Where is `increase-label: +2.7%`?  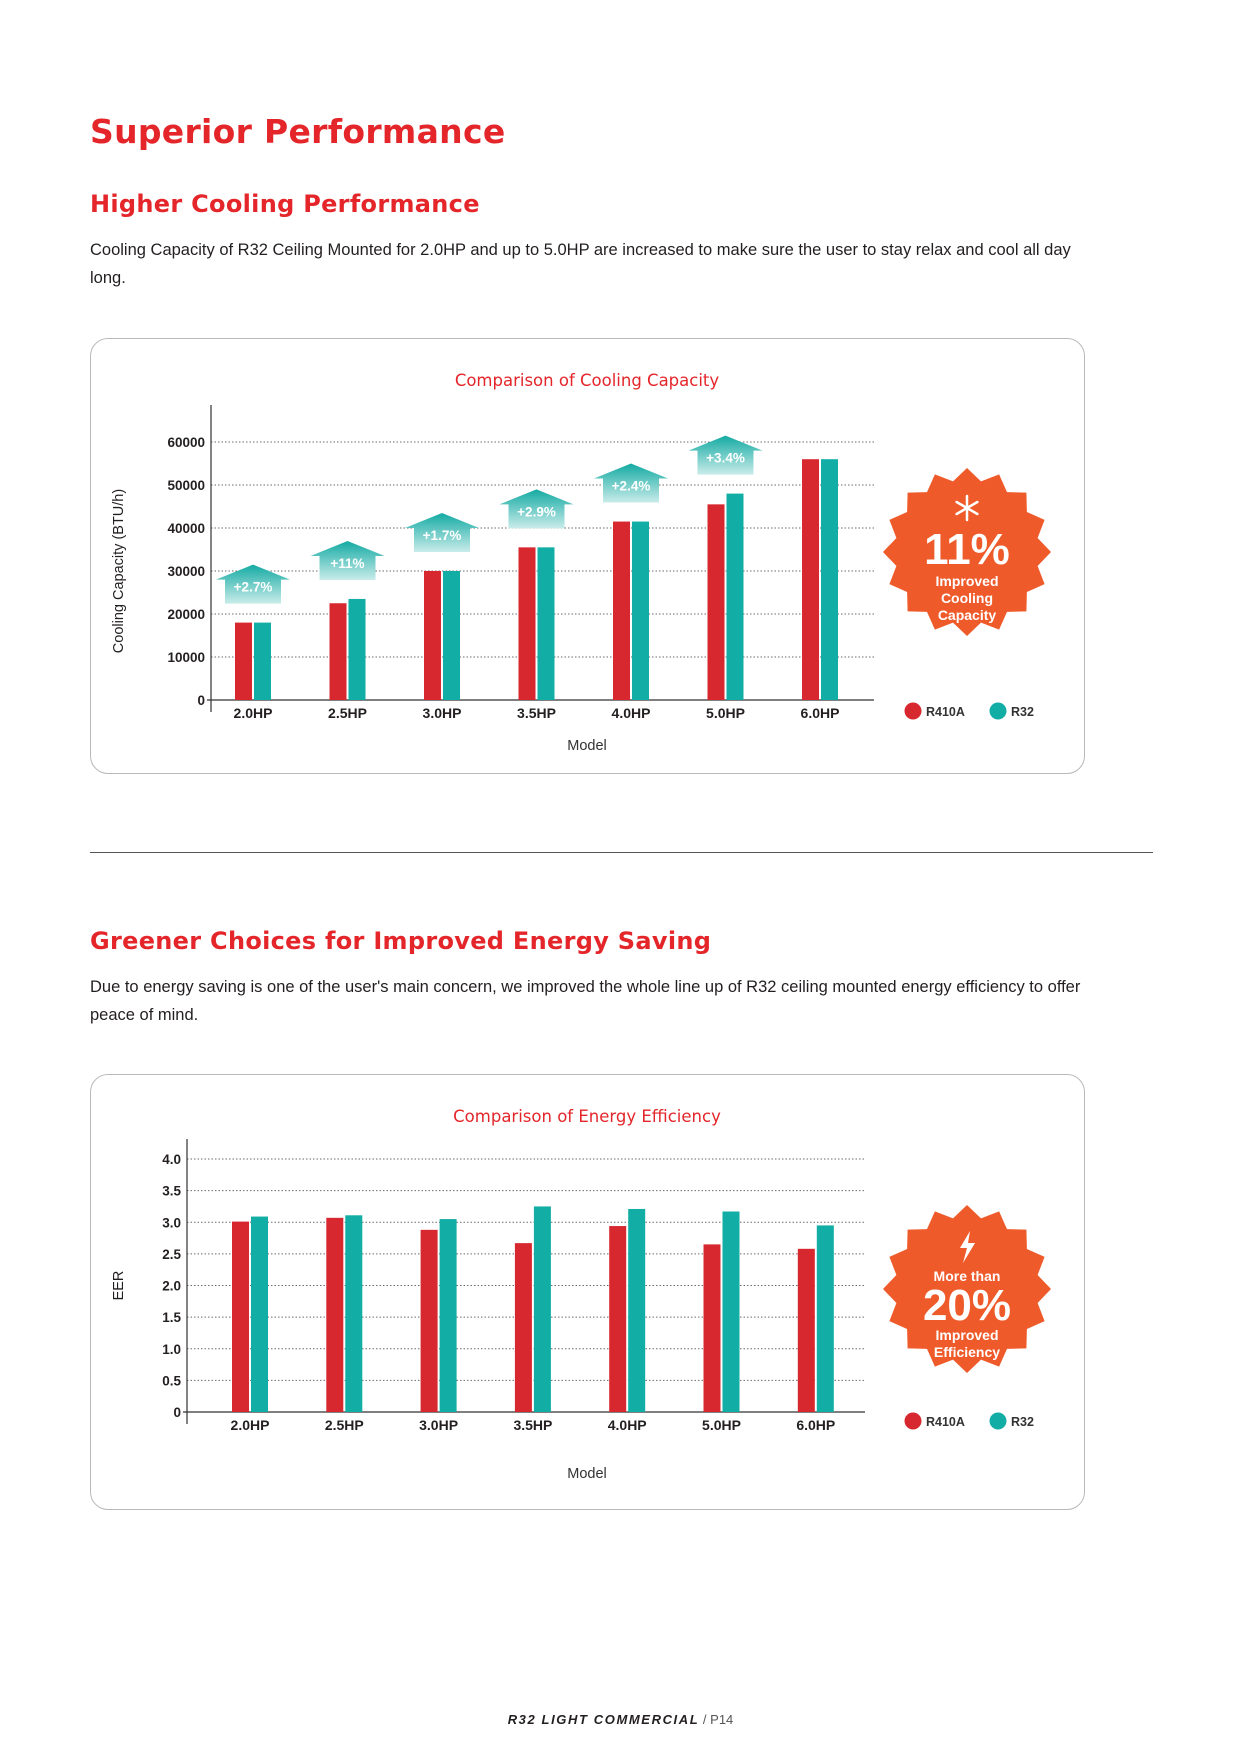 increase-label: +2.7% is located at coordinates (253, 587).